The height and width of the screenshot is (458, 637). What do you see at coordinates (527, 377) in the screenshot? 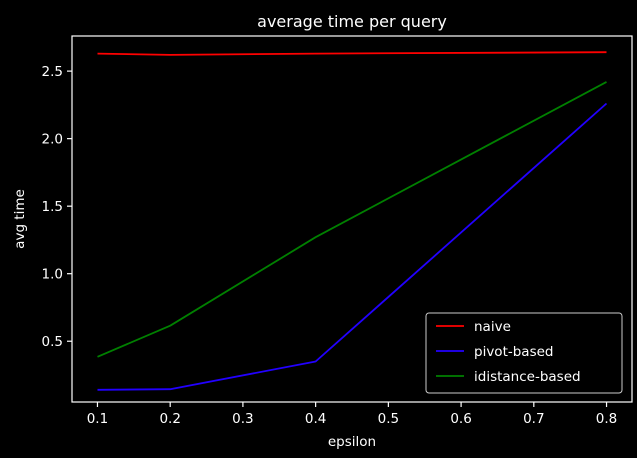
I see `legend-label-idistance-based: idistance-based` at bounding box center [527, 377].